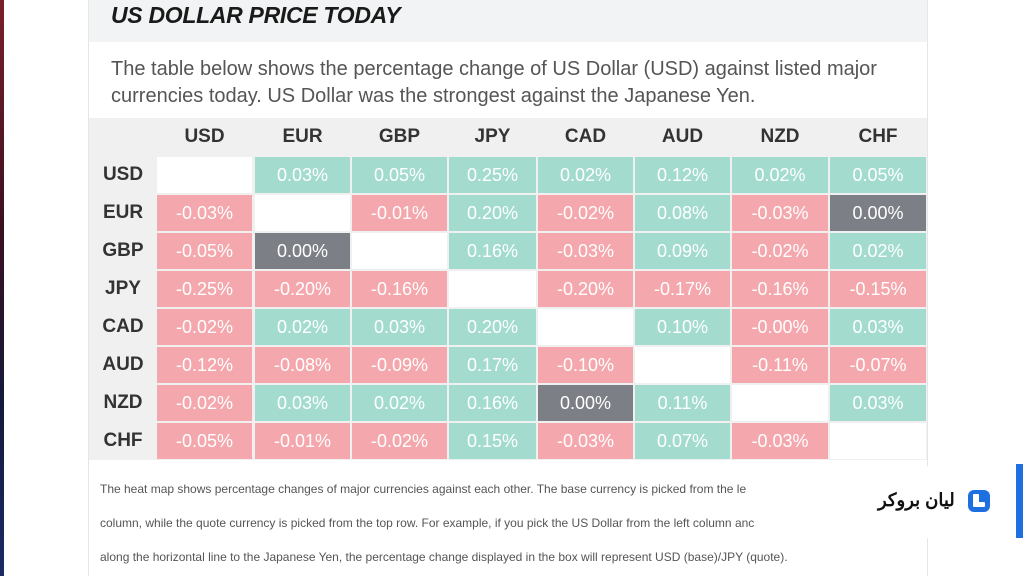  What do you see at coordinates (123, 288) in the screenshot?
I see `row-header-jpy: JPY` at bounding box center [123, 288].